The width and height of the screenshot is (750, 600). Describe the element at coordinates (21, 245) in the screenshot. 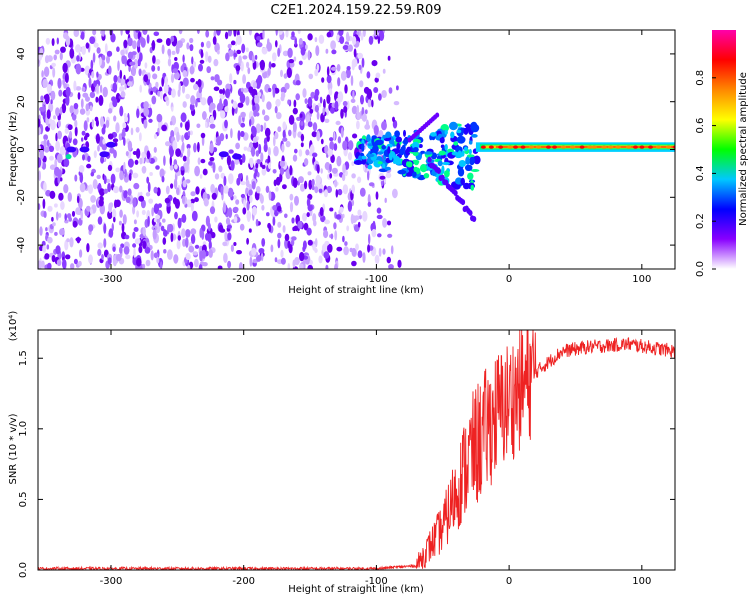

I see `spectrogram-y-tick-label: -40` at that location.